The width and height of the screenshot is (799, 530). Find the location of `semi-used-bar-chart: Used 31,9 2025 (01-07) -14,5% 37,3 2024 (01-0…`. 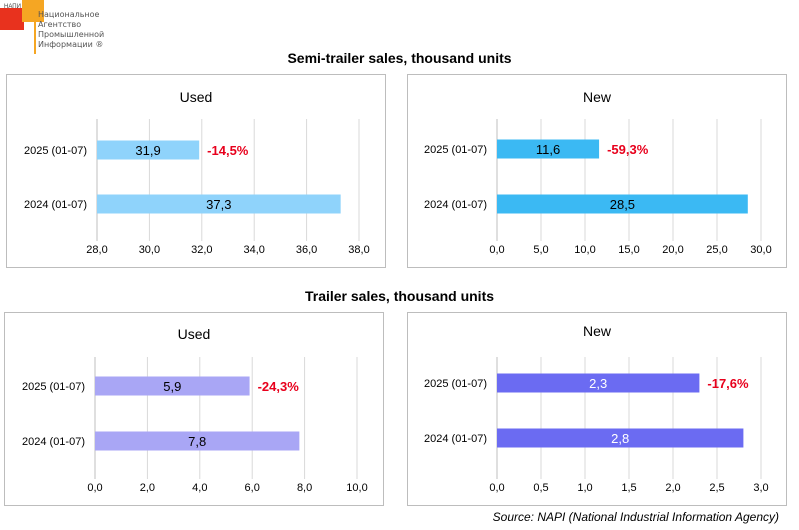

semi-used-bar-chart: Used 31,9 2025 (01-07) -14,5% 37,3 2024 (01-0… is located at coordinates (197, 172).